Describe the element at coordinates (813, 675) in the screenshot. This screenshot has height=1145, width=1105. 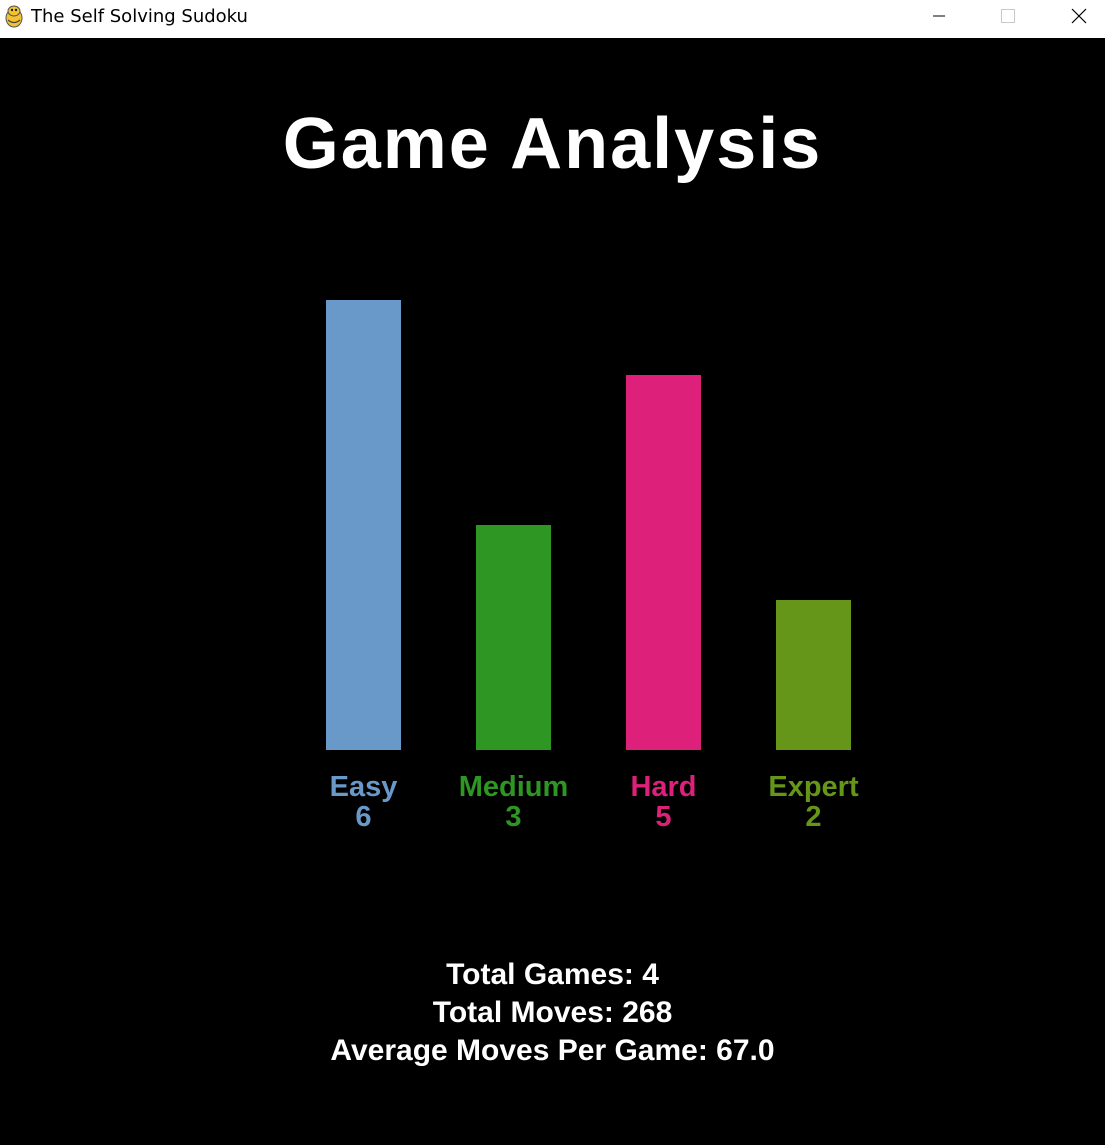
I see `bar-expert` at that location.